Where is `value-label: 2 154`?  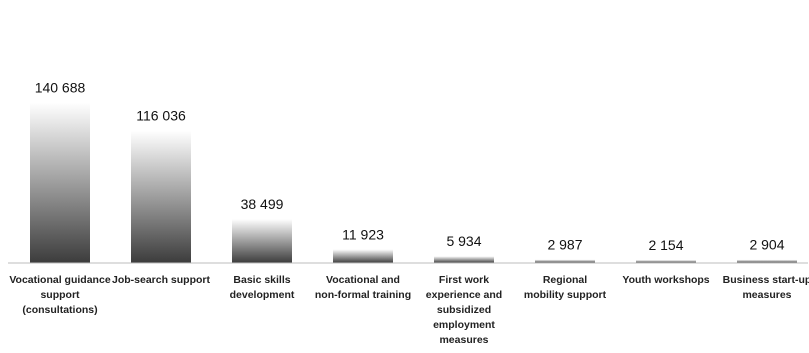 value-label: 2 154 is located at coordinates (665, 245).